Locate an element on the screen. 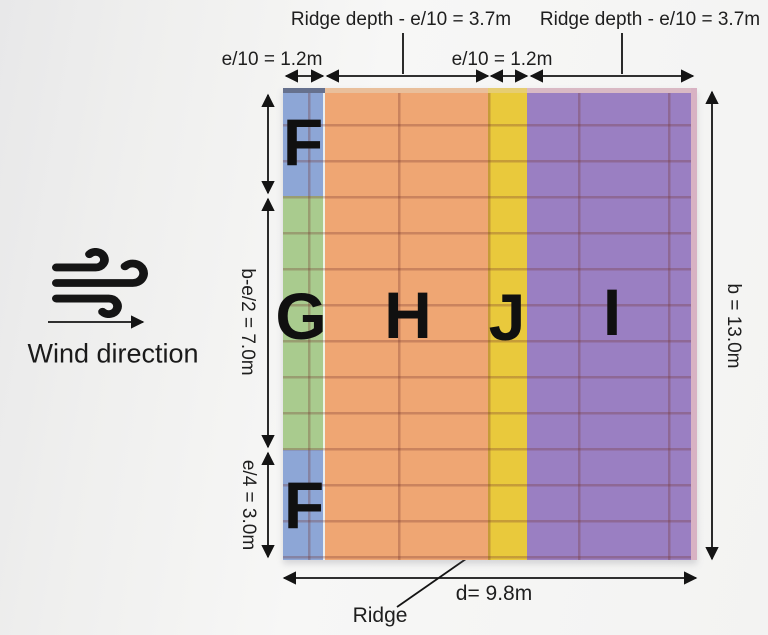 The width and height of the screenshot is (768, 635). zone-letter-j: J is located at coordinates (507, 317).